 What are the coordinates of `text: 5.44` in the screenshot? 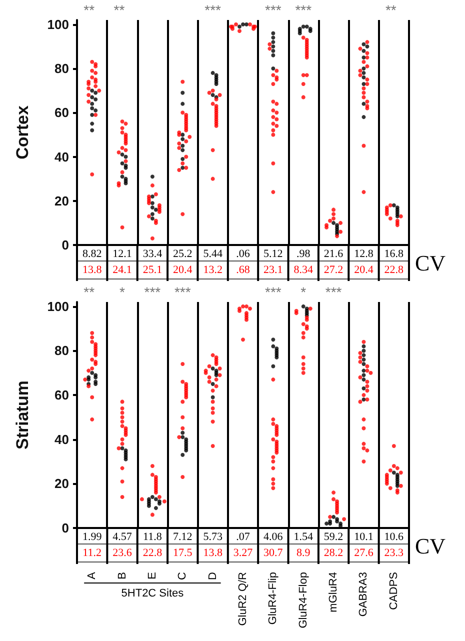 It's located at (213, 254).